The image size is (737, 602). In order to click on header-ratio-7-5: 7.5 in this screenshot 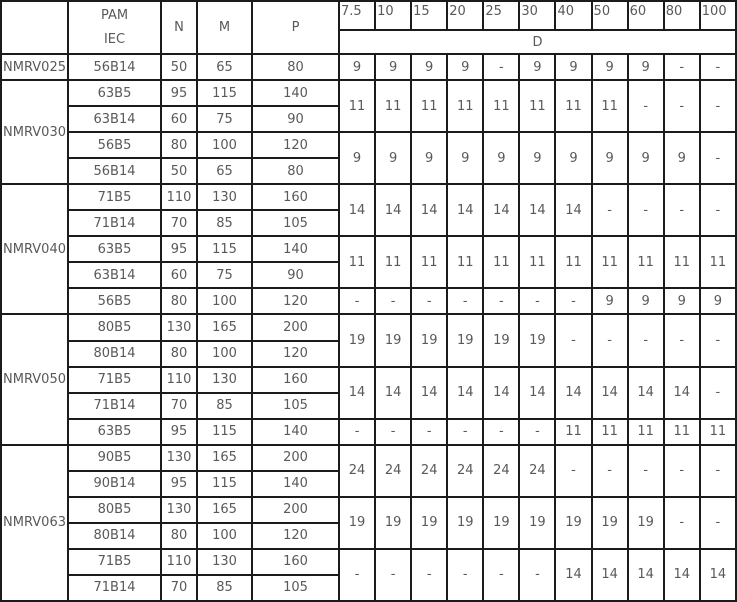, I will do `click(357, 15)`.